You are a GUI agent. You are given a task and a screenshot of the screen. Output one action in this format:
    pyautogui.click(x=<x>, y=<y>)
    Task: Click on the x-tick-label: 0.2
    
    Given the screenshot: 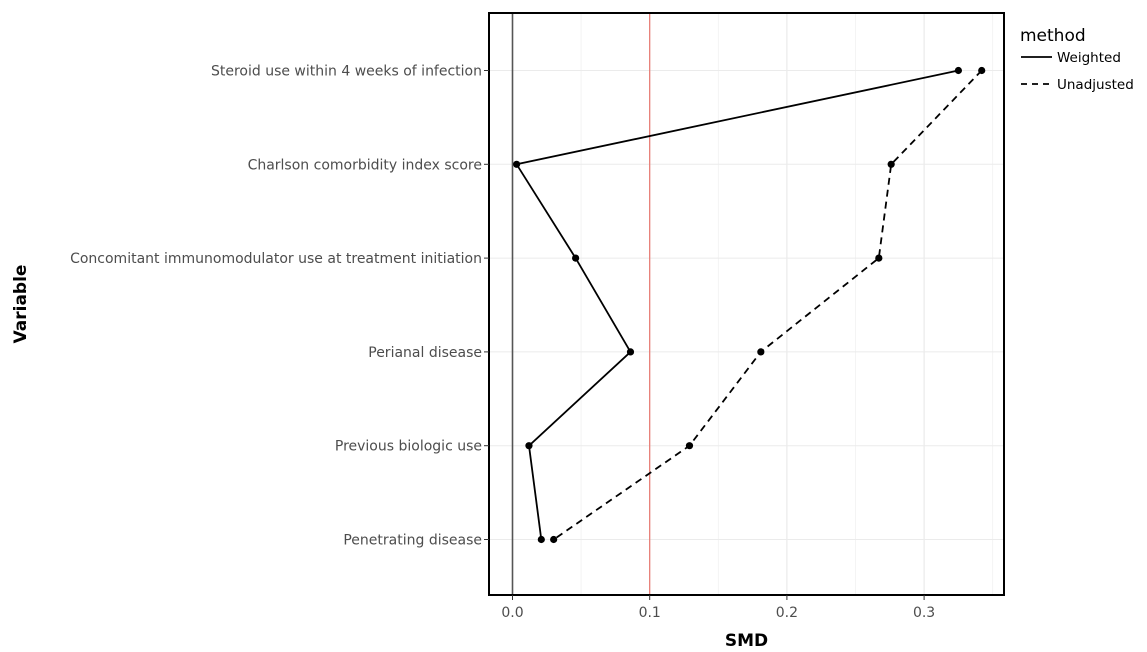 What is the action you would take?
    pyautogui.click(x=787, y=613)
    